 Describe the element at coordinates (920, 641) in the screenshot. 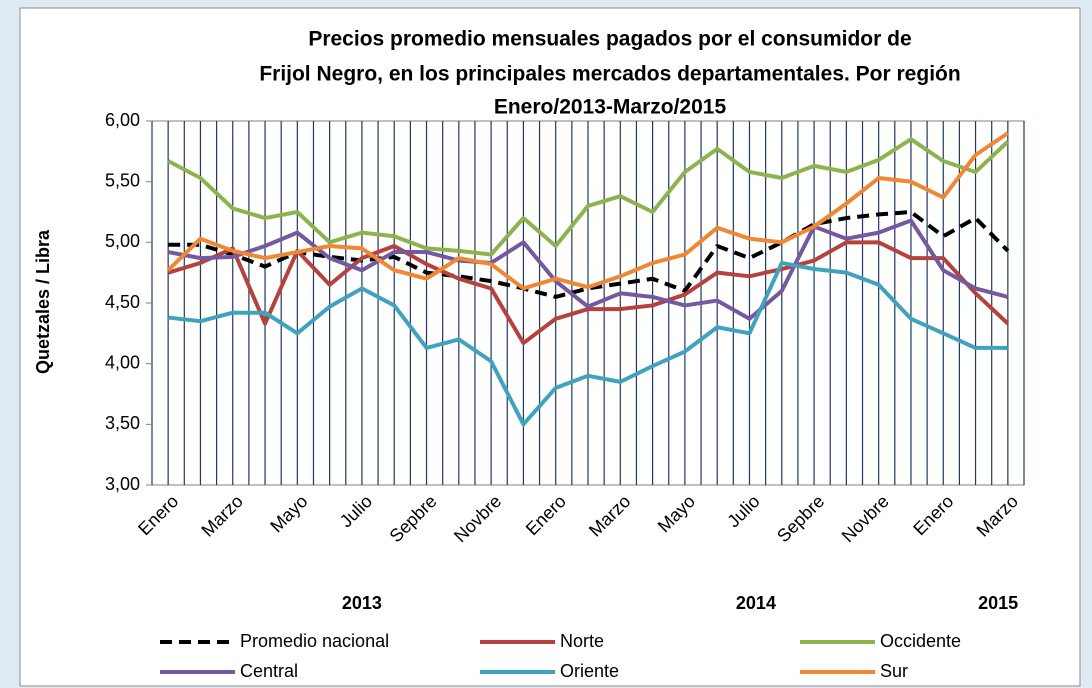

I see `legend-label: Occidente` at that location.